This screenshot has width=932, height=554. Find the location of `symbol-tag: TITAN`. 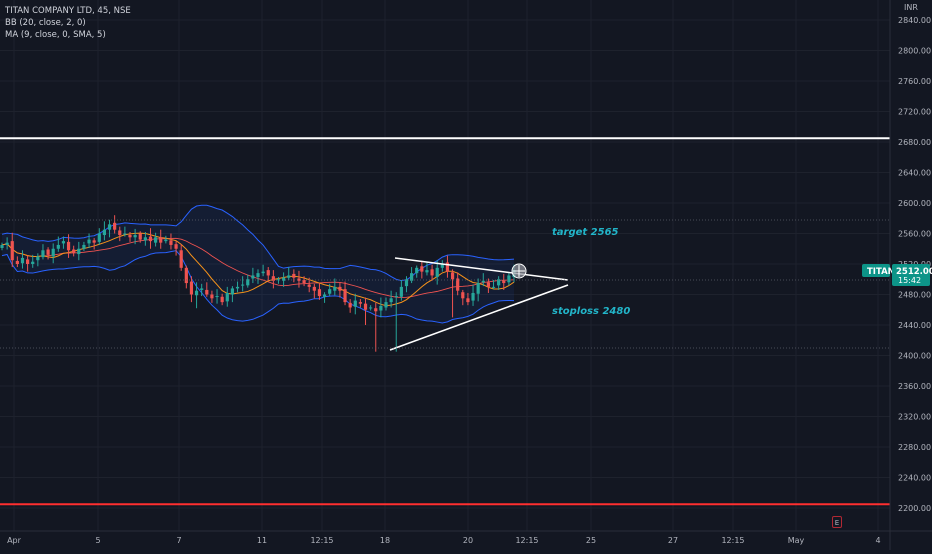

symbol-tag: TITAN is located at coordinates (881, 272).